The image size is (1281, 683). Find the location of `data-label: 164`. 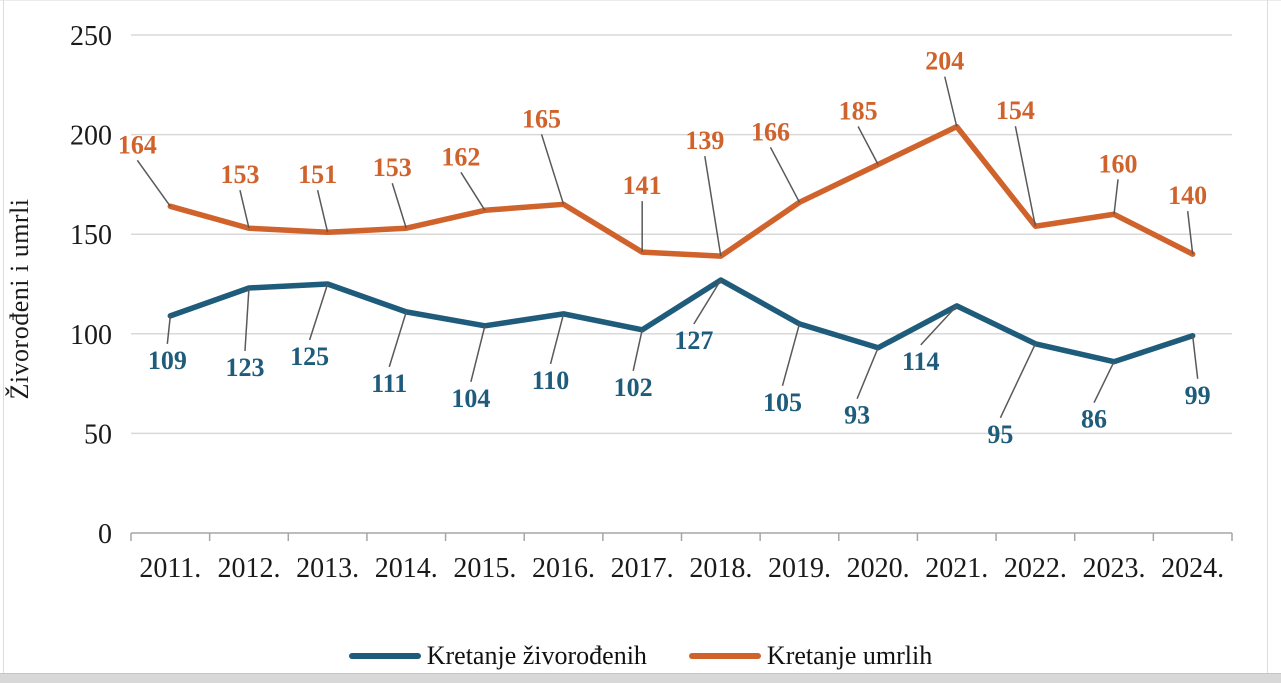

data-label: 164 is located at coordinates (137, 144).